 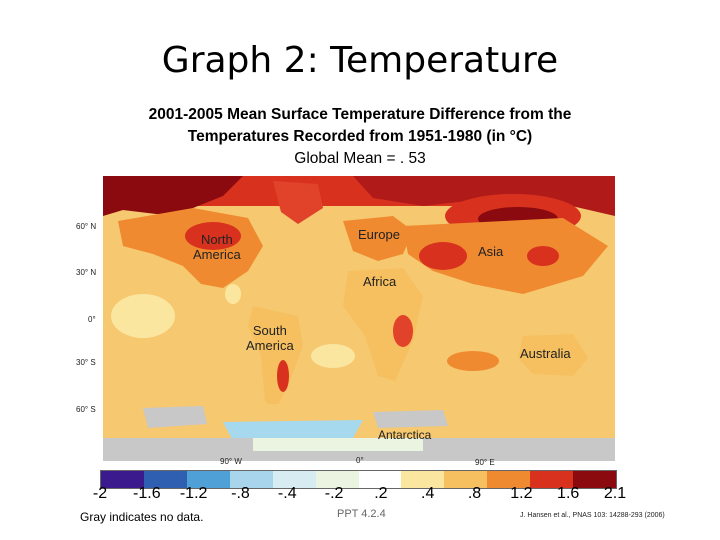 I want to click on lat-label-equator: 0°, so click(x=92, y=319).